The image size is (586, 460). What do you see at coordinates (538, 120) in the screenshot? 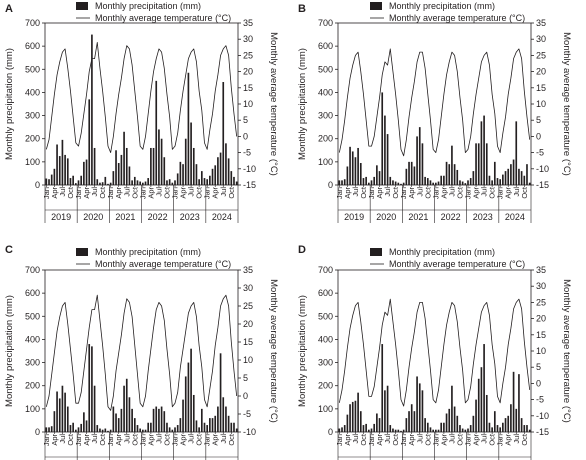
I see `right-tick-label: 5` at bounding box center [538, 120].